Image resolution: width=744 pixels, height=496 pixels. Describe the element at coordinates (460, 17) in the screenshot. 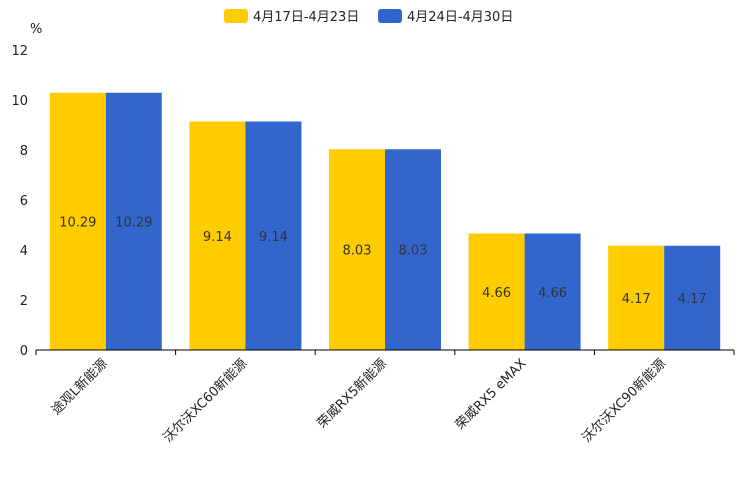

I see `legend-label: 4月24日-4月30日` at that location.